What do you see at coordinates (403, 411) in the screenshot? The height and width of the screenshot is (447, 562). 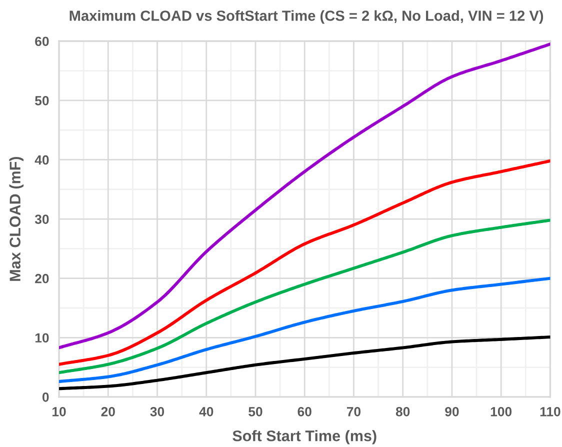 I see `x-tick-label: 80` at bounding box center [403, 411].